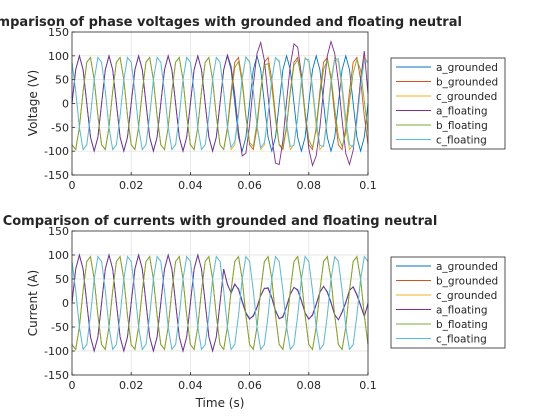 This screenshot has width=560, height=420. I want to click on voltage-legend-label-b-floating: b_floating, so click(462, 126).